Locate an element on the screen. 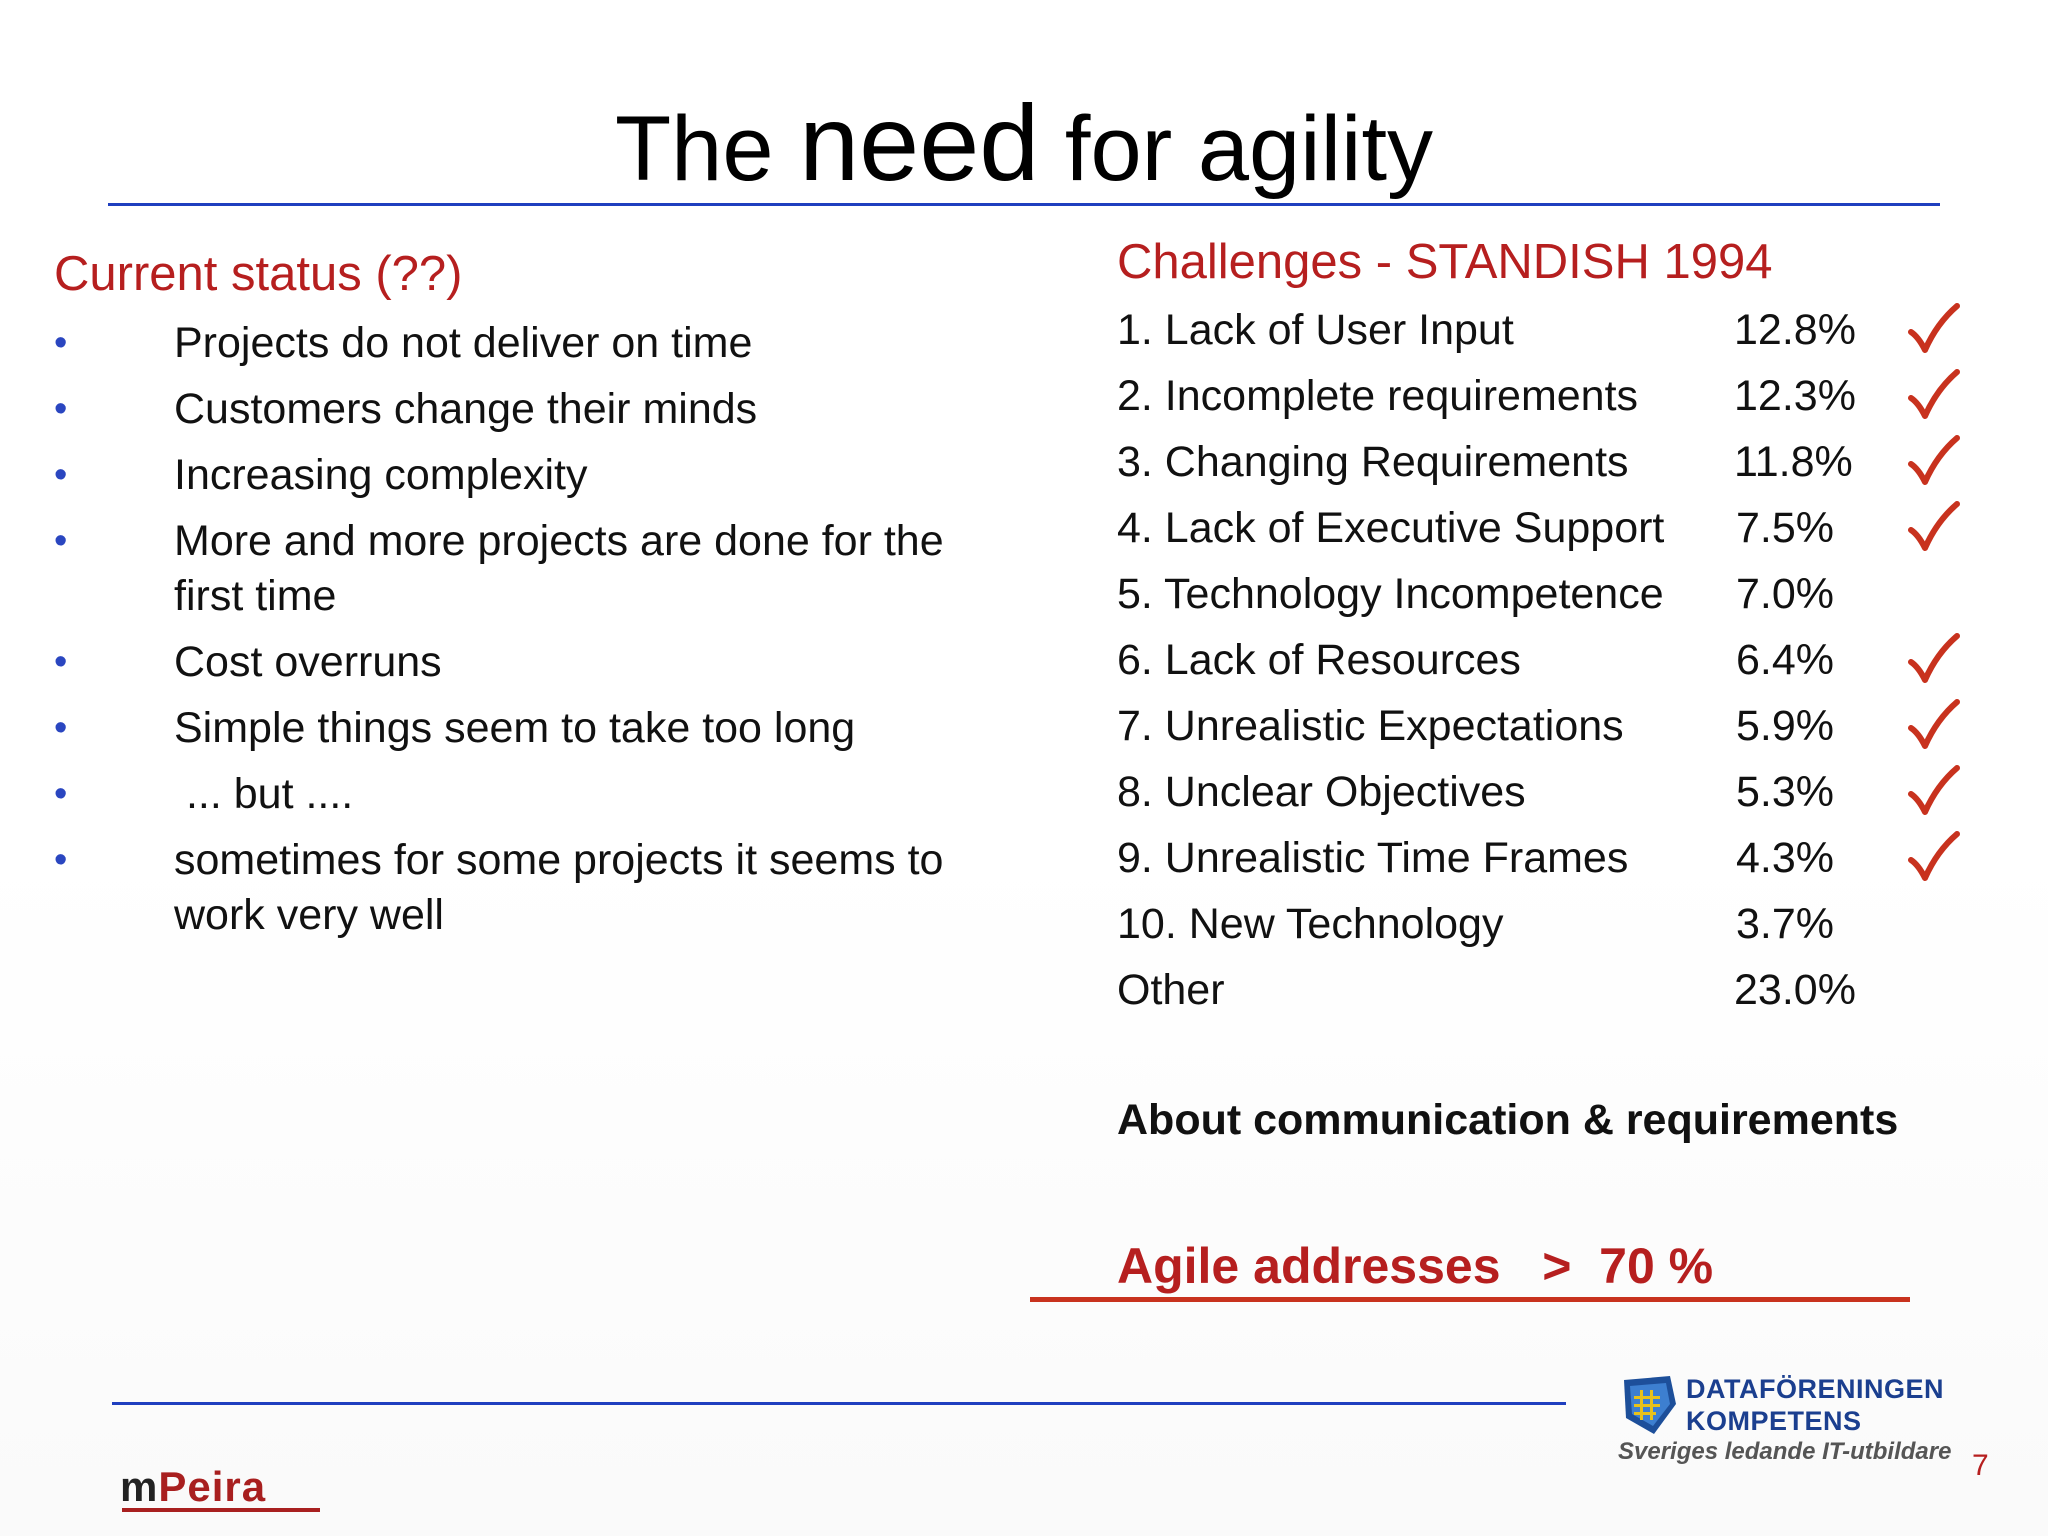 This screenshot has height=1536, width=2048. title-emphasis: need is located at coordinates (919, 142).